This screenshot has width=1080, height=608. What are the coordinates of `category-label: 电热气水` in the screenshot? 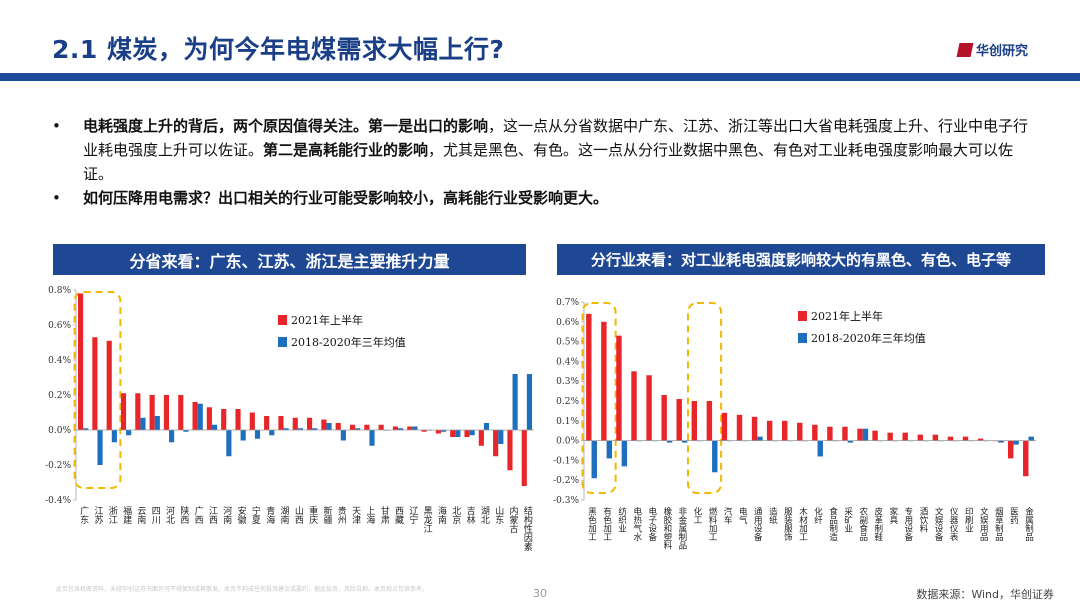 It's located at (637, 523).